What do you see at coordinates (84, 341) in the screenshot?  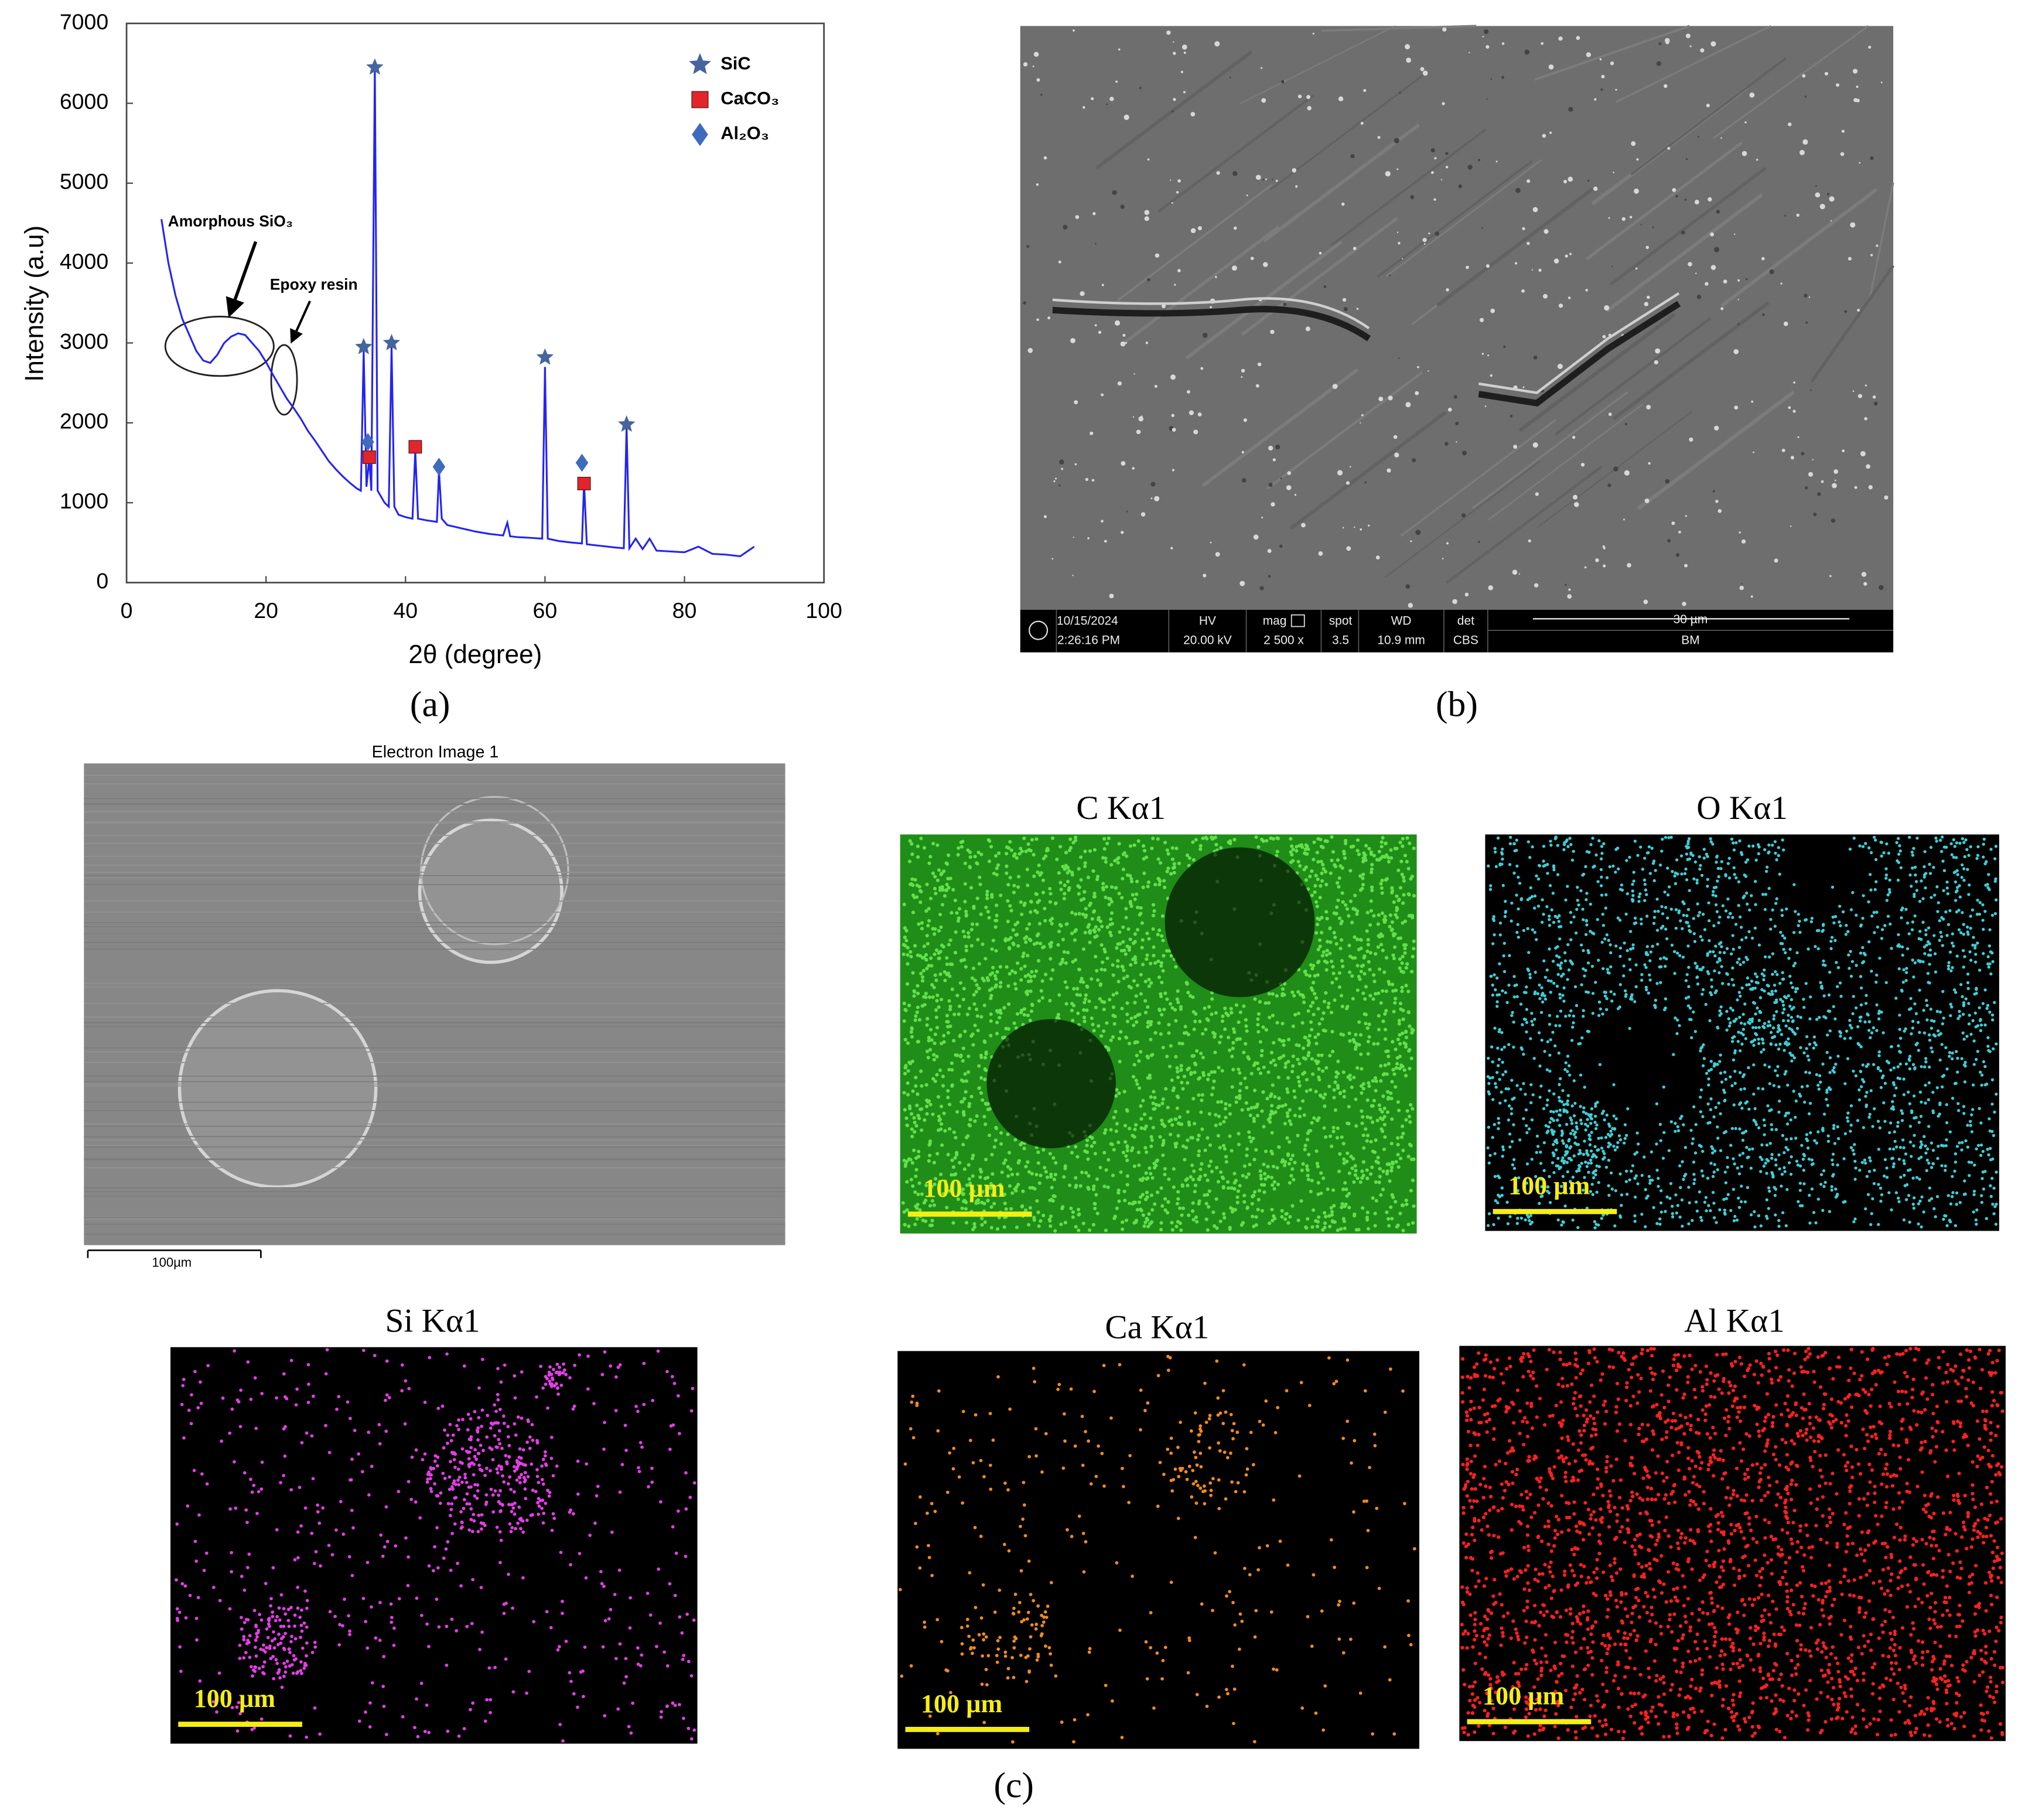 I see `y-tick-label: 3000` at bounding box center [84, 341].